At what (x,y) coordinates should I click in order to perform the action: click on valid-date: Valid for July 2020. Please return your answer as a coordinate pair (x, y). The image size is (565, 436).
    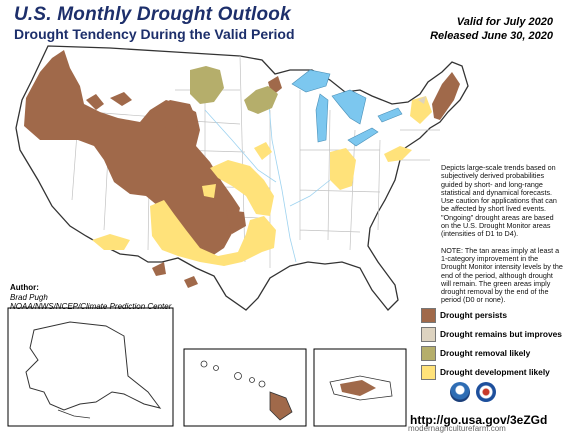
    Looking at the image, I should click on (504, 22).